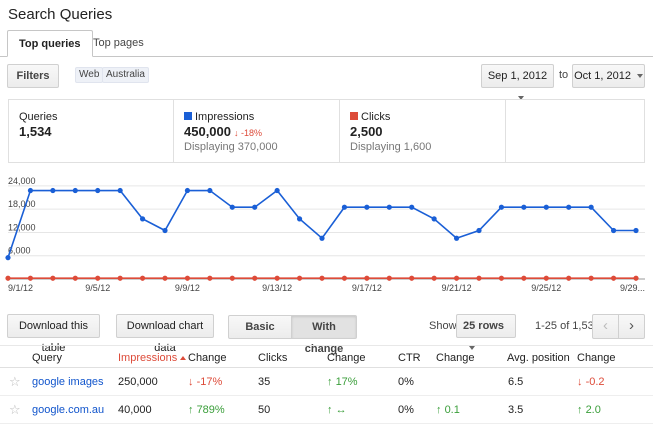 The image size is (653, 425). I want to click on next-page-button: ›, so click(631, 326).